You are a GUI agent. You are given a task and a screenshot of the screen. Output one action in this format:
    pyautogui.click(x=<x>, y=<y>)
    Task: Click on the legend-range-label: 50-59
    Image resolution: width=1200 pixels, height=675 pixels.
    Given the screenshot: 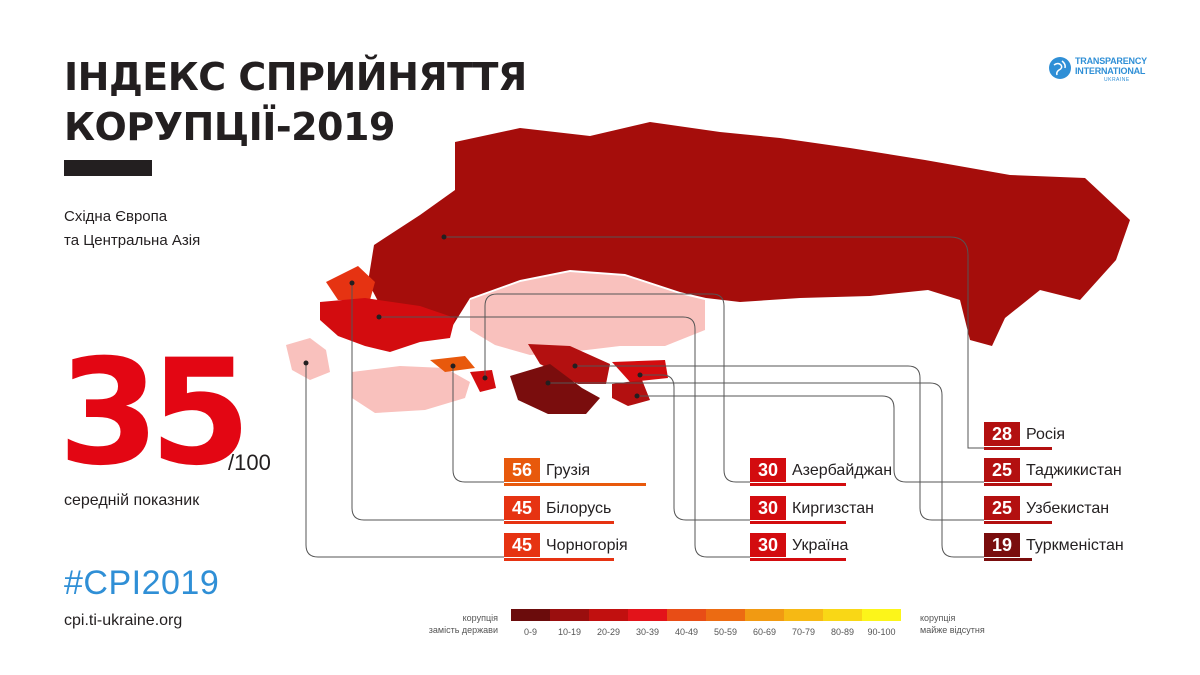 What is the action you would take?
    pyautogui.click(x=725, y=632)
    